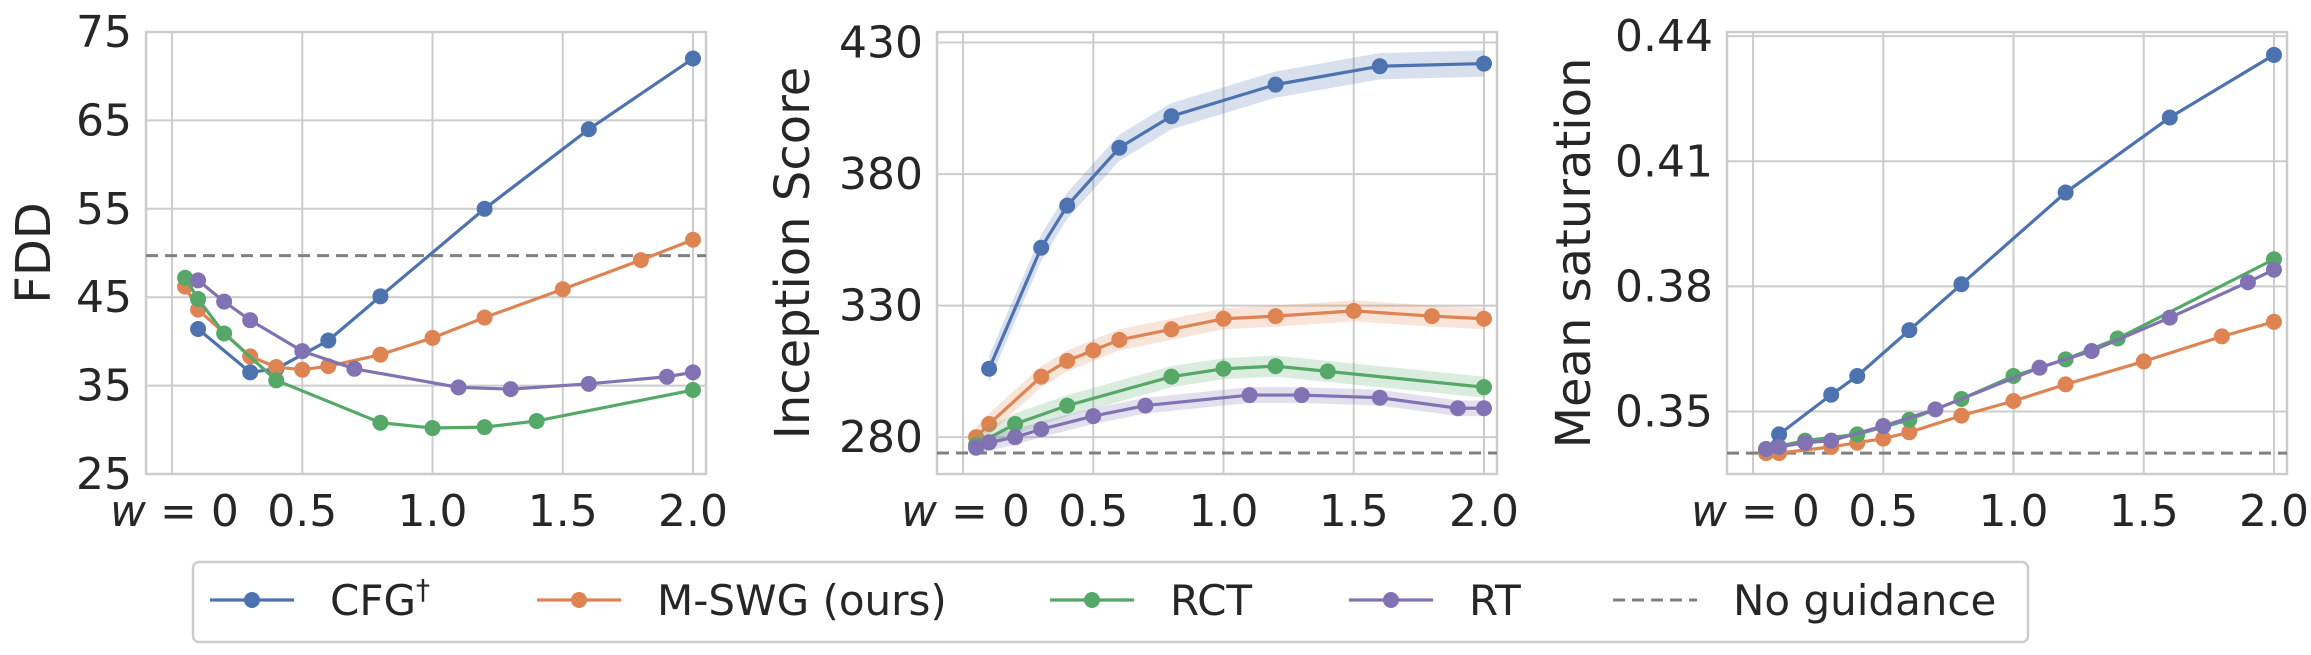 This screenshot has width=2311, height=655. Describe the element at coordinates (252, 600) in the screenshot. I see `legend-marker-cfg` at that location.